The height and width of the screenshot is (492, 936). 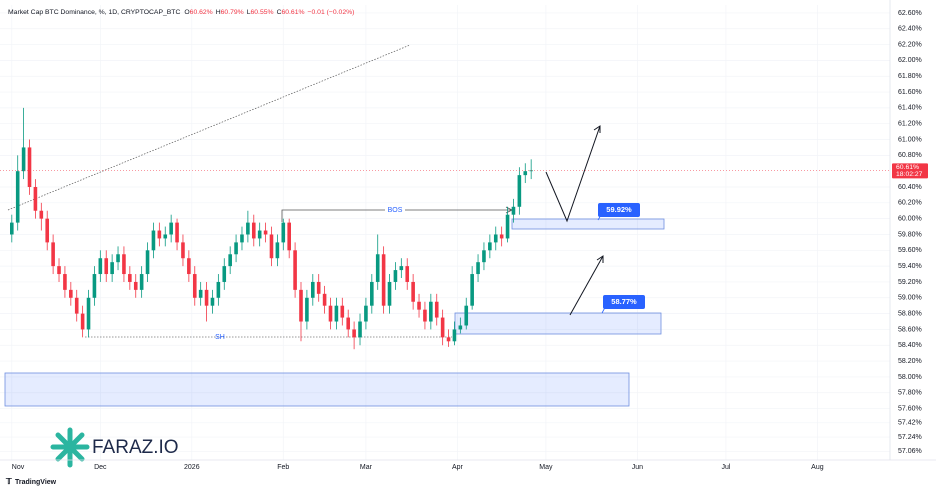 What do you see at coordinates (910, 60) in the screenshot?
I see `y-tick-label: 62.00%` at bounding box center [910, 60].